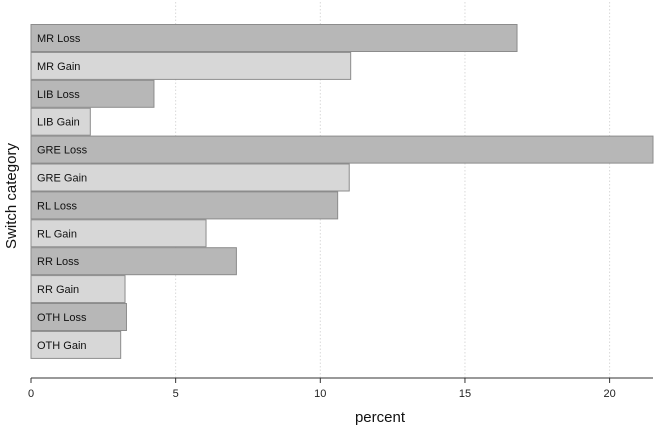 Image resolution: width=657 pixels, height=430 pixels. Describe the element at coordinates (320, 394) in the screenshot. I see `x-tick-label: 10` at that location.